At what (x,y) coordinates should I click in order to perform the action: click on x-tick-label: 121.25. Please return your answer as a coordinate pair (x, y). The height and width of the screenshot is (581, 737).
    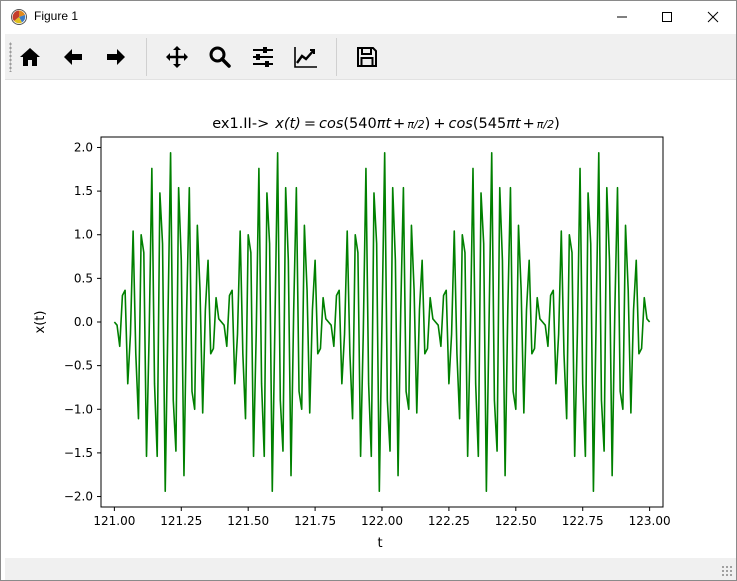
    Looking at the image, I should click on (181, 521).